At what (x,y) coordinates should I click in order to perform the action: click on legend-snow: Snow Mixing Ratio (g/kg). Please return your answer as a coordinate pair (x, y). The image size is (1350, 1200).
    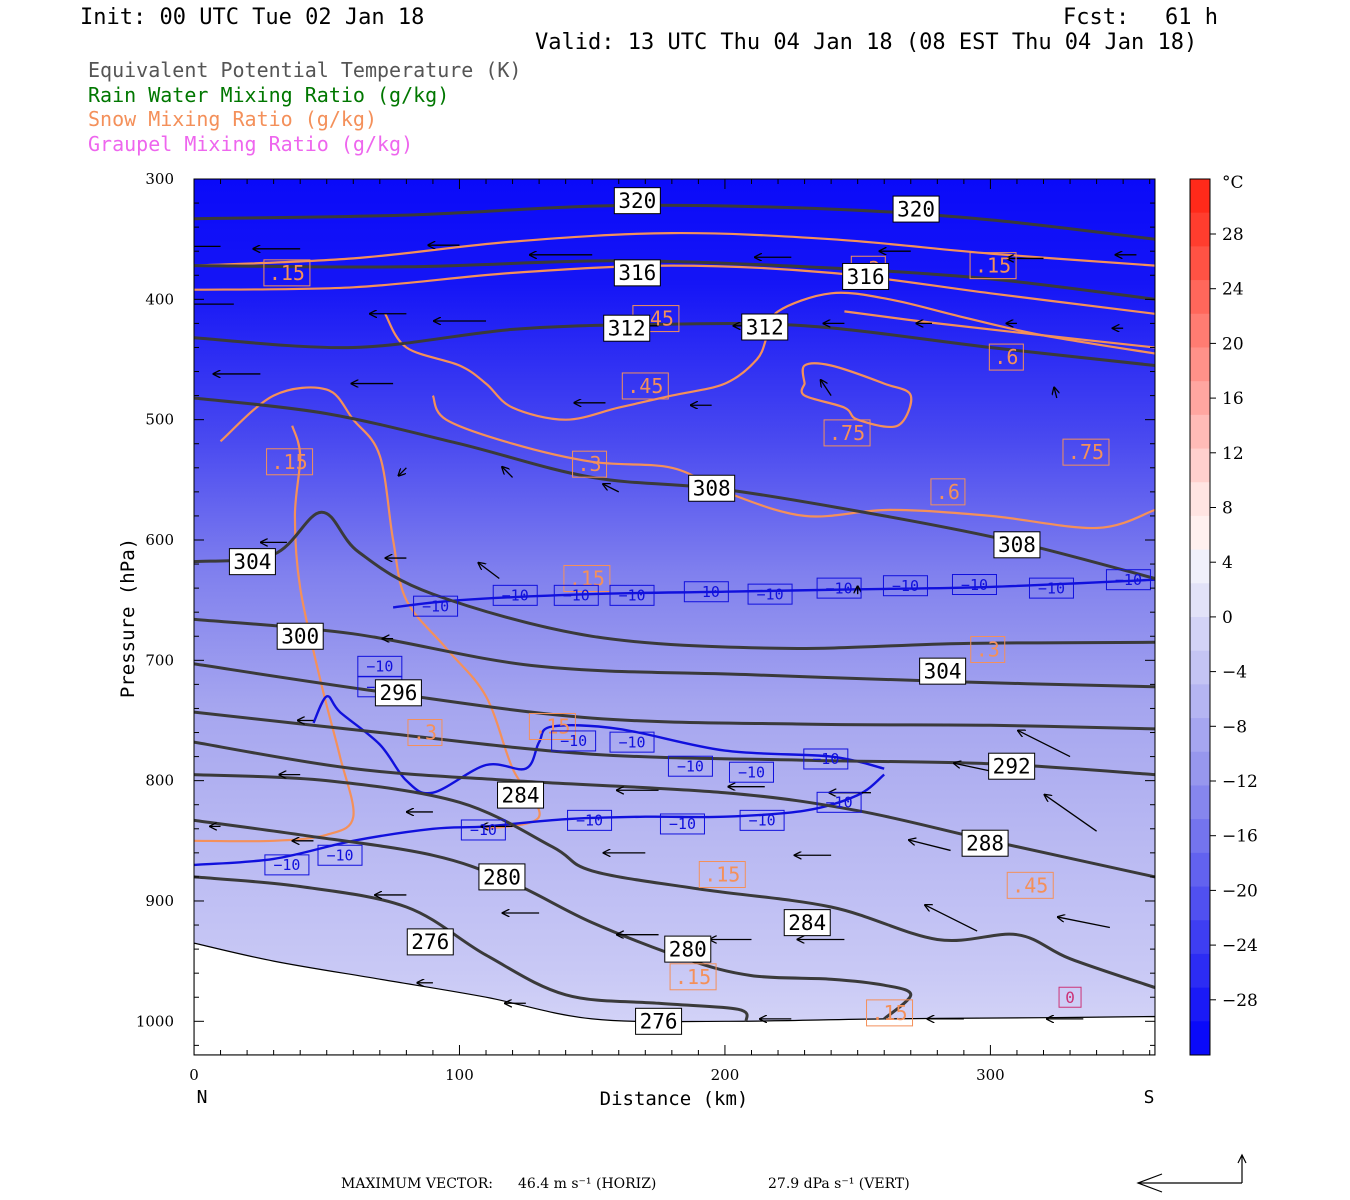
    Looking at the image, I should click on (232, 119).